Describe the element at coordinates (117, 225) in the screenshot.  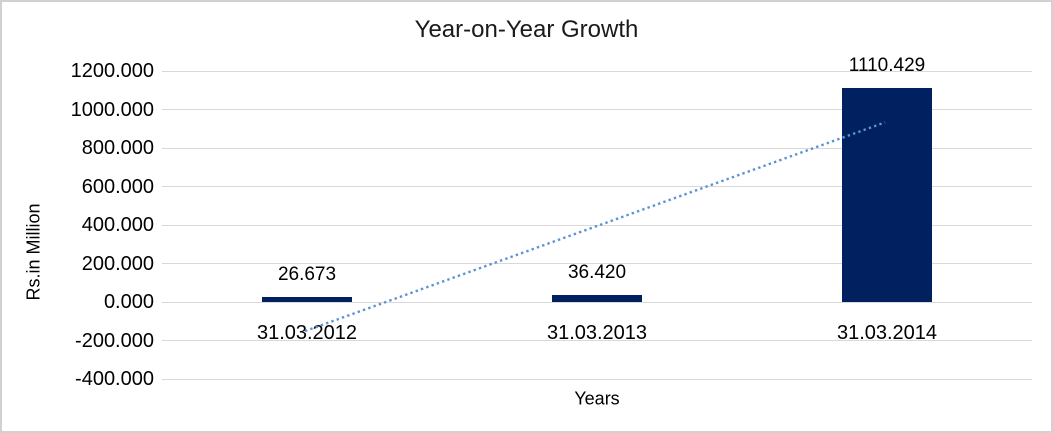
I see `y-tick-label: 400.000` at that location.